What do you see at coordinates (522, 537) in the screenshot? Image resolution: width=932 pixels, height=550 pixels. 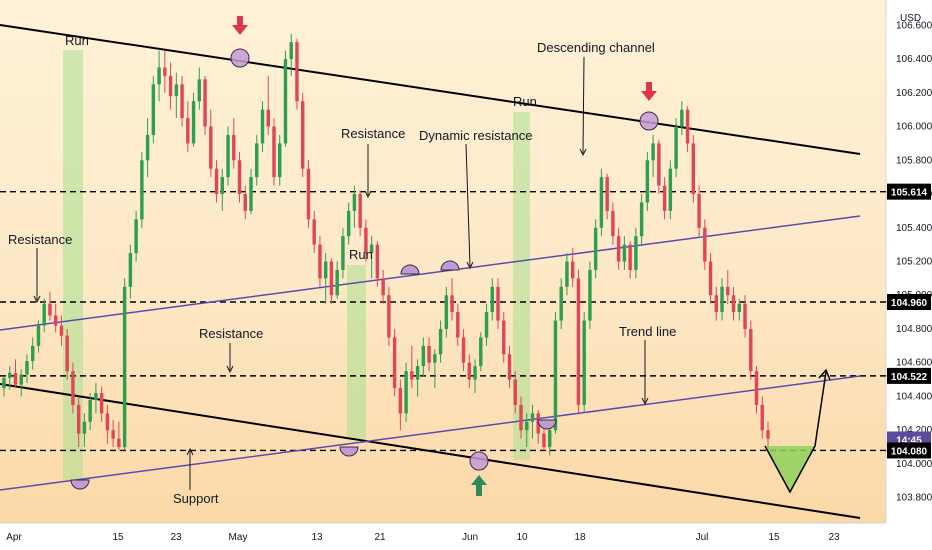 I see `x-tick-label: 10` at bounding box center [522, 537].